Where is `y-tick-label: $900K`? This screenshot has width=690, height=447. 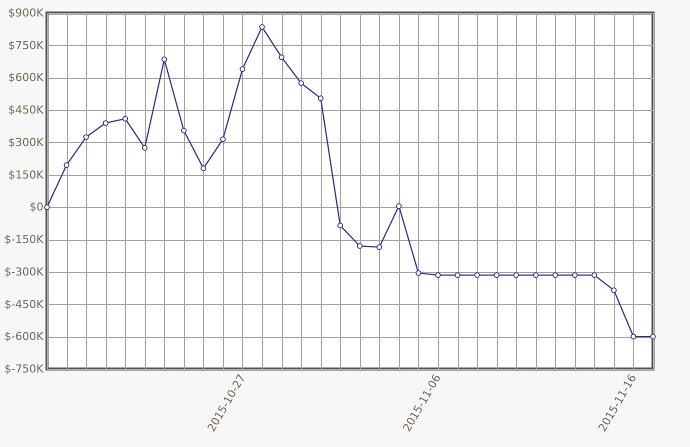 y-tick-label: $900K is located at coordinates (26, 13).